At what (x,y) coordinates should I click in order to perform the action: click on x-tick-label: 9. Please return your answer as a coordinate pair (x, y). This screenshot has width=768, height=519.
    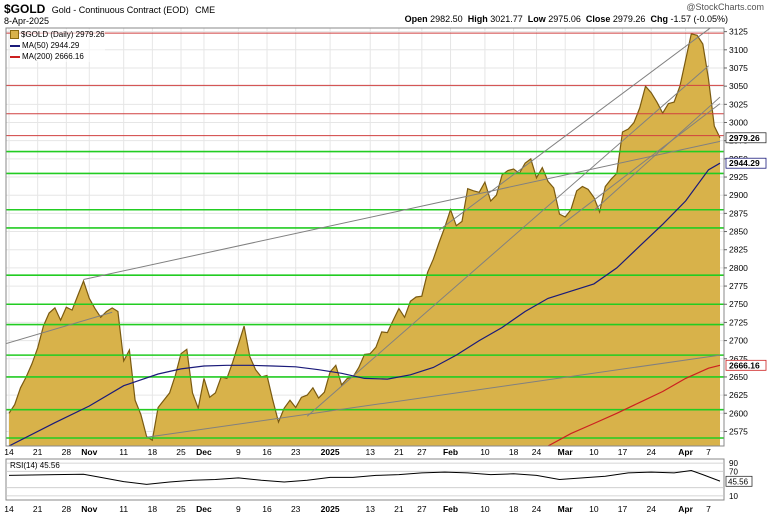
    Looking at the image, I should click on (238, 452).